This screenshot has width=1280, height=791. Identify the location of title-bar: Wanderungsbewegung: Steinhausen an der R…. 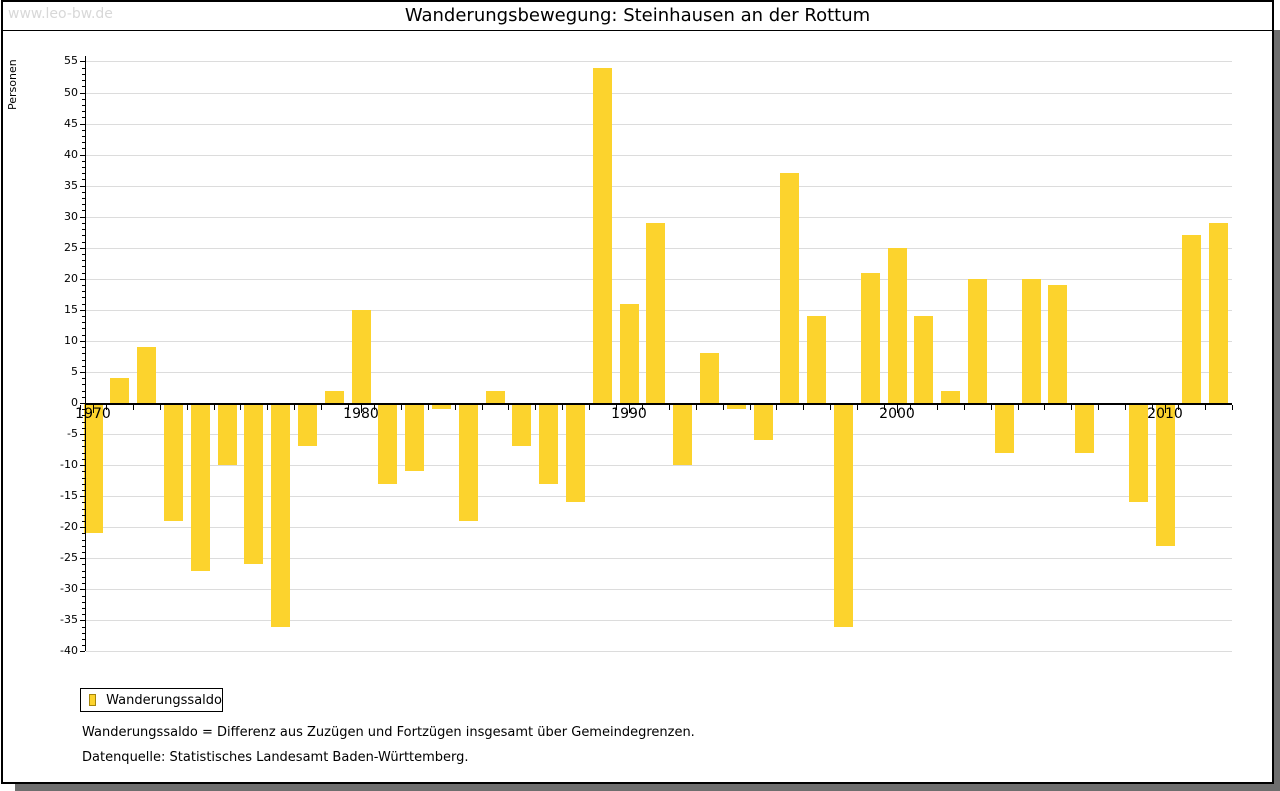
(637, 16).